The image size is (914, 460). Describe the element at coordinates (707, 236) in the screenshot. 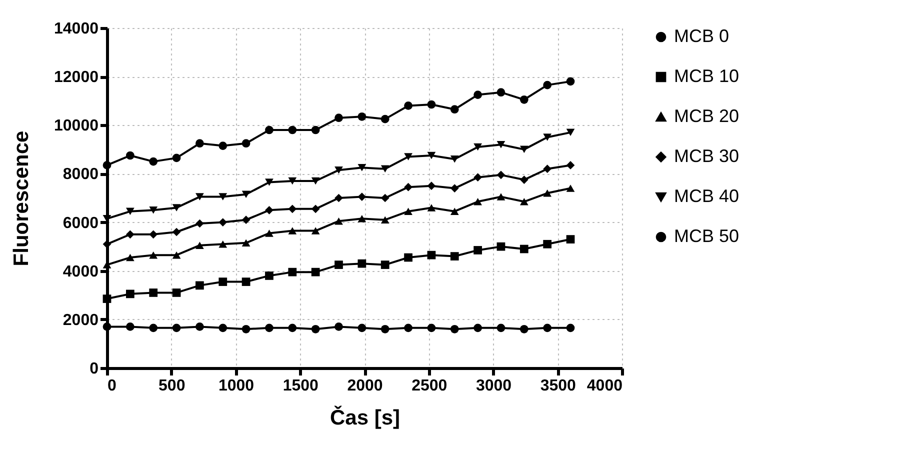

I see `legend-label: MCB 50` at that location.